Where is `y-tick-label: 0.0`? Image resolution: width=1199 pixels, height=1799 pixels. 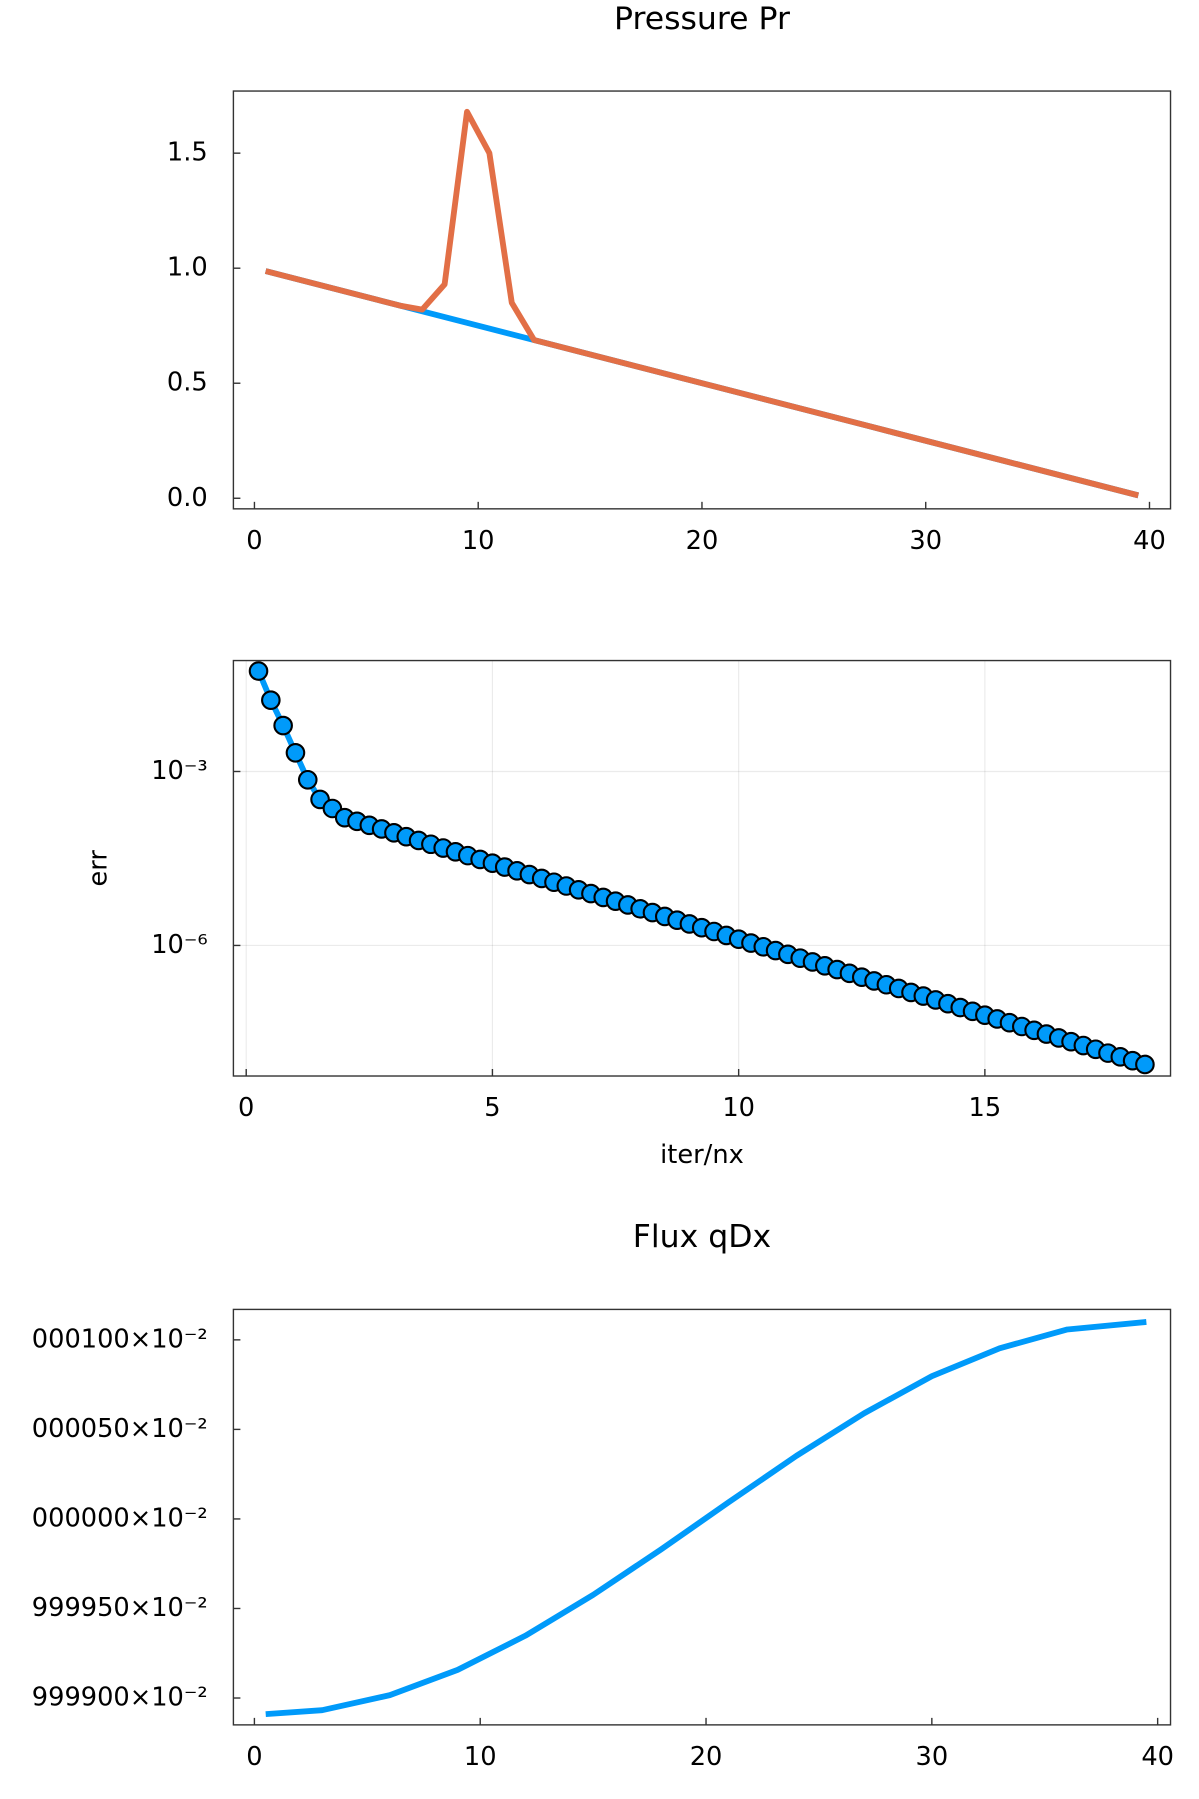
y-tick-label: 0.0 is located at coordinates (187, 498).